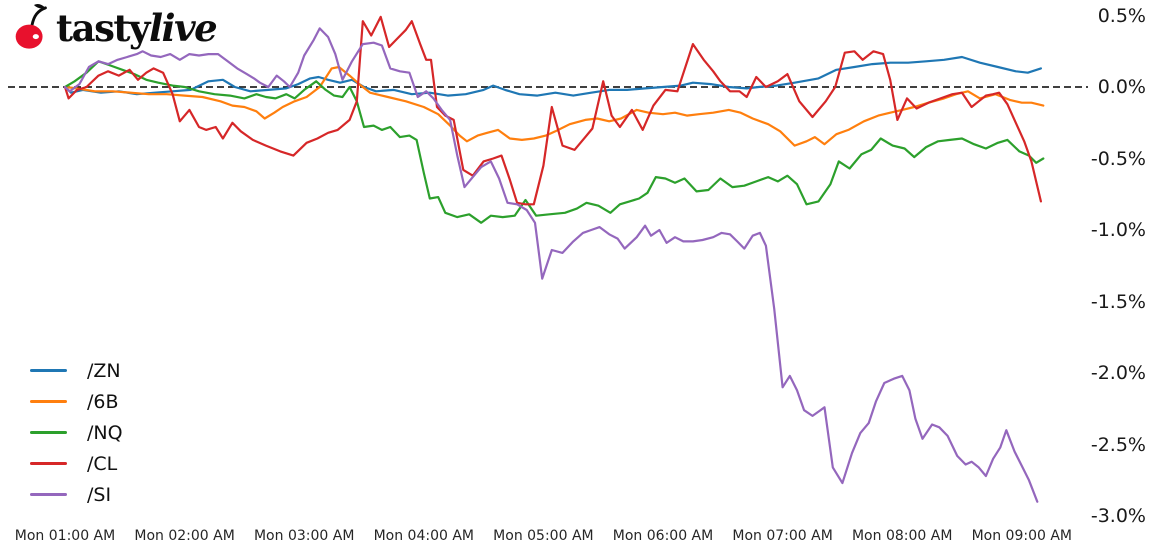 Image resolution: width=1151 pixels, height=552 pixels. What do you see at coordinates (76, 494) in the screenshot?
I see `legend-item-si: /SI` at bounding box center [76, 494].